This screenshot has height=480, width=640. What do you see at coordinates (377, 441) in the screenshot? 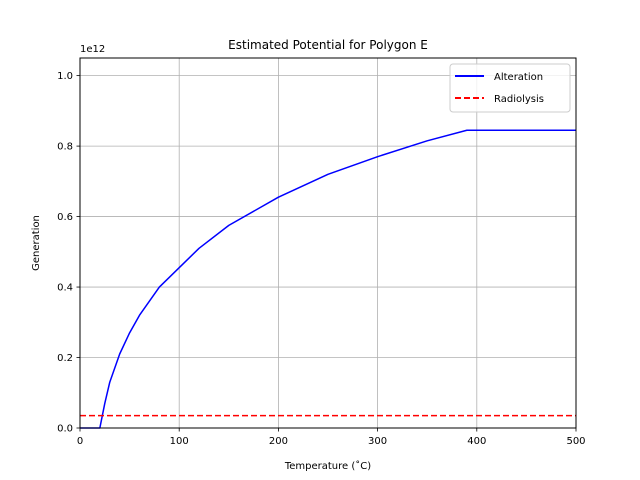
I see `x-tick-label: 300` at bounding box center [377, 441].